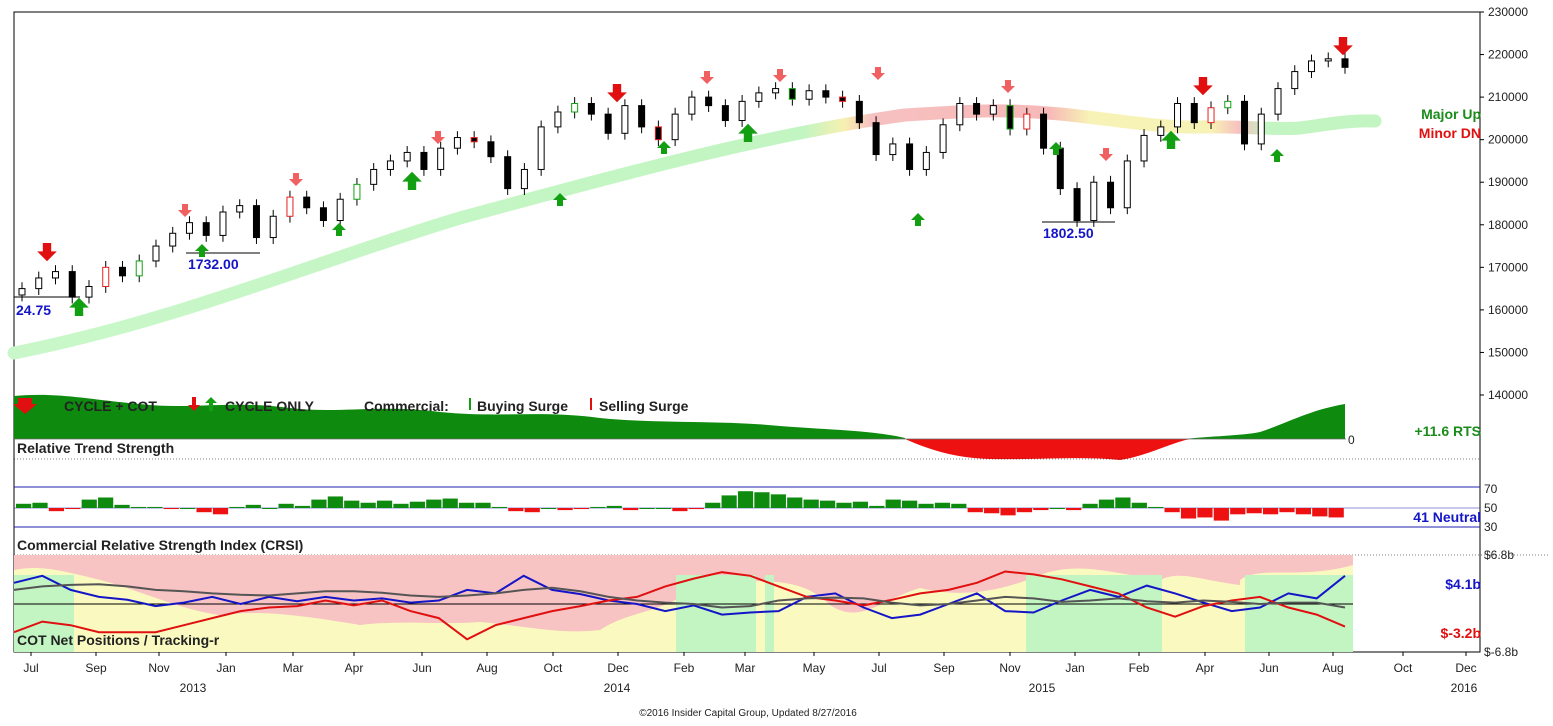  I want to click on crsi-zone-green, so click(769, 613).